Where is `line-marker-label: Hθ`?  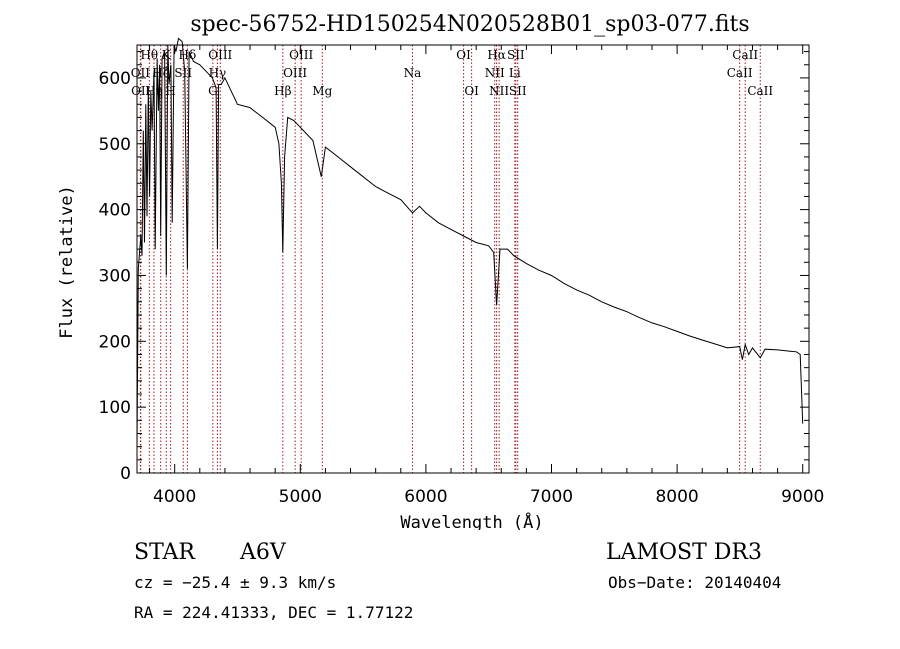 line-marker-label: Hθ is located at coordinates (149, 55).